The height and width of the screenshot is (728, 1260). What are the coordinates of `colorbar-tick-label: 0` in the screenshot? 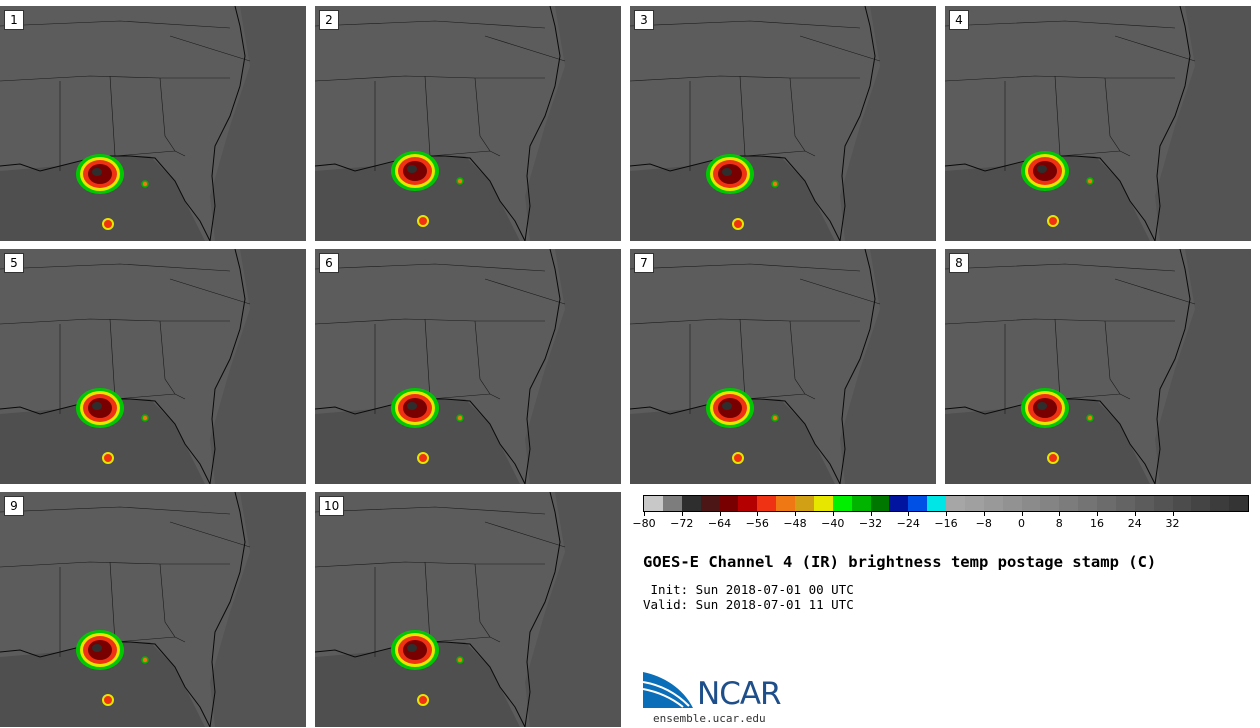 It's located at (1021, 523).